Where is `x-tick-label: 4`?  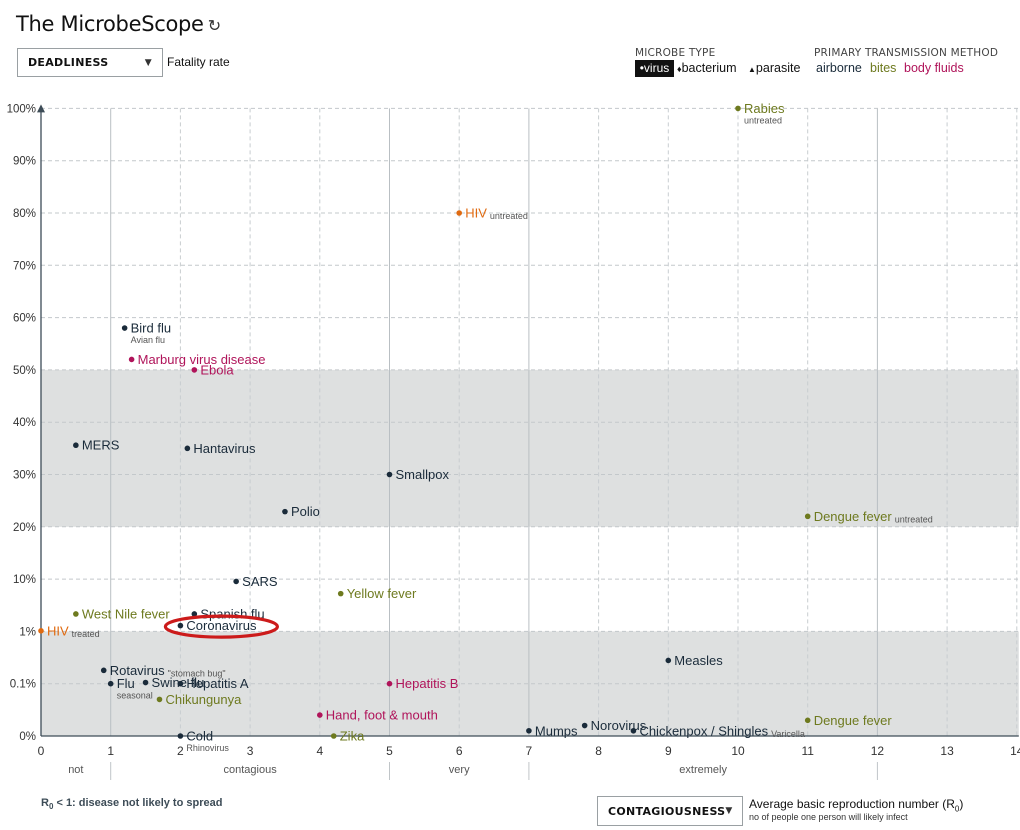
x-tick-label: 4 is located at coordinates (319, 751).